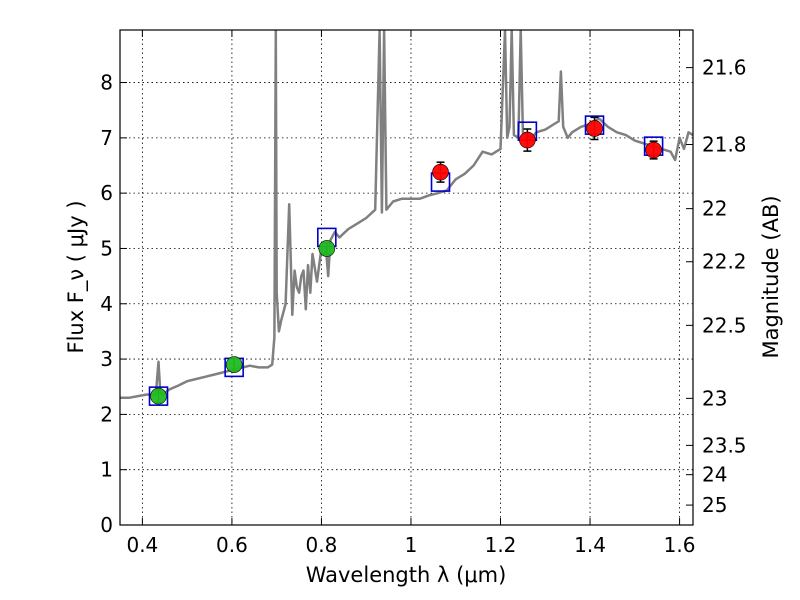 This screenshot has height=600, width=800. What do you see at coordinates (106, 414) in the screenshot?
I see `y-tick-label: 2` at bounding box center [106, 414].